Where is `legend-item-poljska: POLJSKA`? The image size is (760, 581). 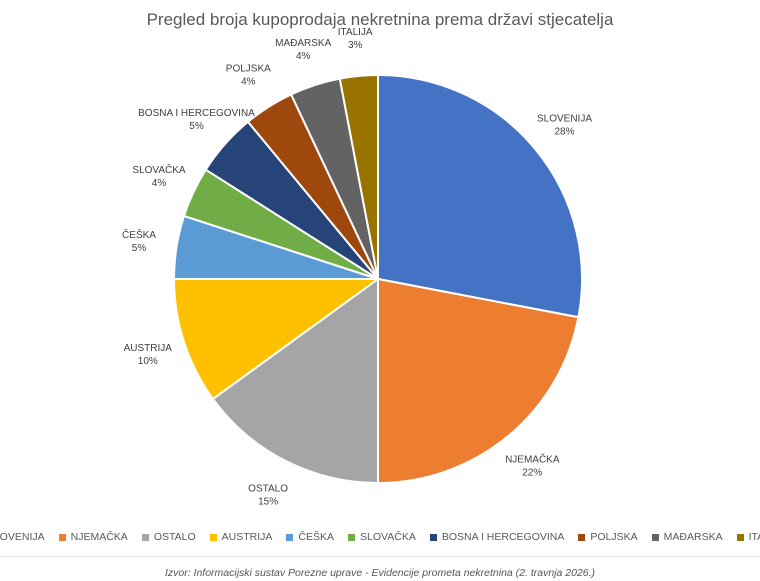 legend-item-poljska: POLJSKA is located at coordinates (608, 537).